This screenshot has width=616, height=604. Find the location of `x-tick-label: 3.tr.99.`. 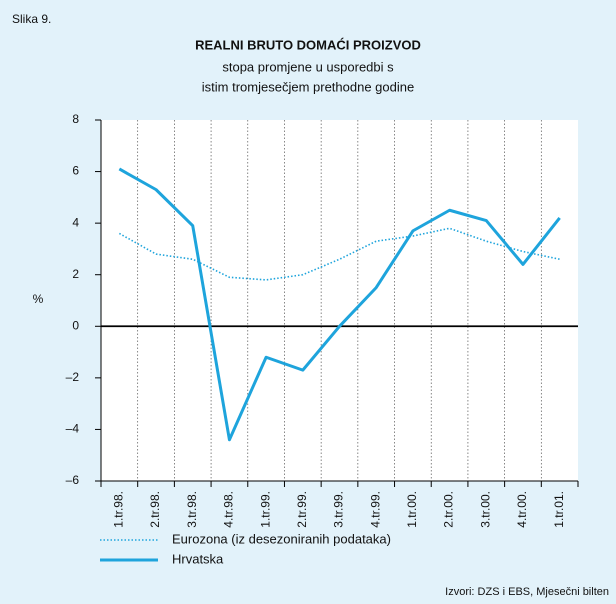

x-tick-label: 3.tr.99. is located at coordinates (339, 509).